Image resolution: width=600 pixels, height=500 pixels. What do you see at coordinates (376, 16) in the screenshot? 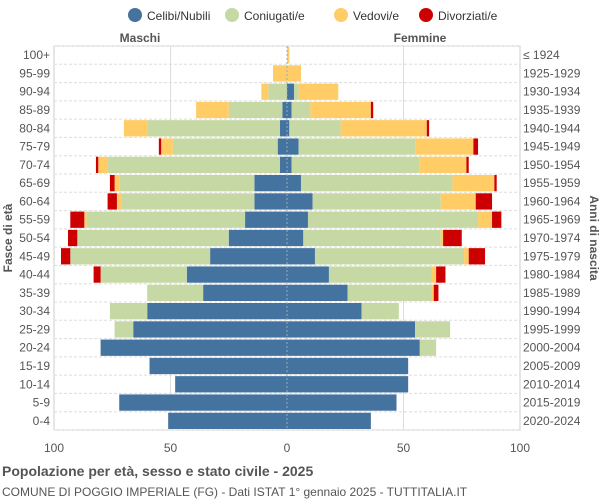
I see `legend-label-vedovi: Vedovi/e` at bounding box center [376, 16].